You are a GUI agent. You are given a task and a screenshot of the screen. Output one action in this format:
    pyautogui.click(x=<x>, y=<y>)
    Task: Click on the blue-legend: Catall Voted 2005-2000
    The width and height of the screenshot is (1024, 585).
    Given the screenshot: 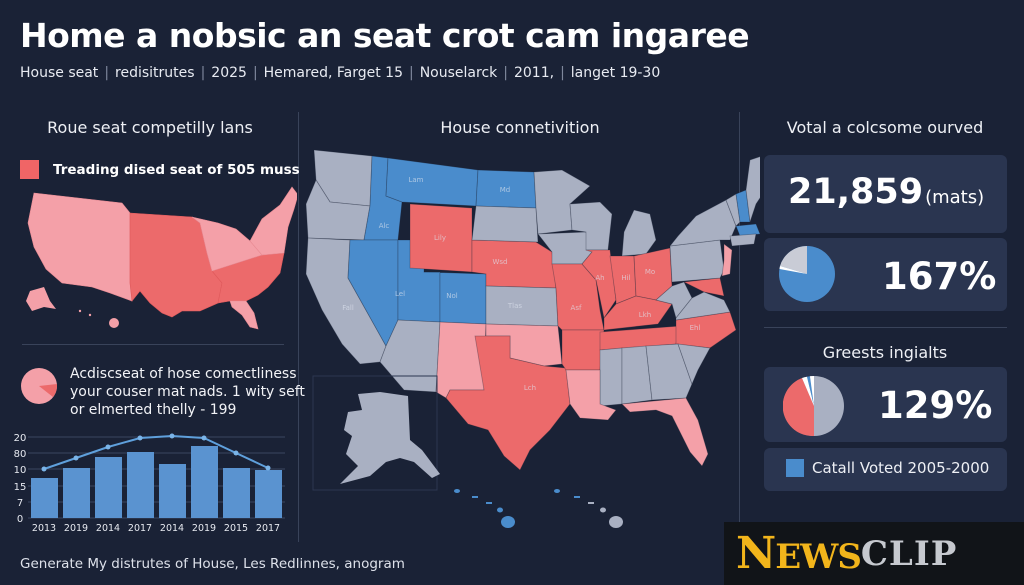 What is the action you would take?
    pyautogui.click(x=887, y=468)
    